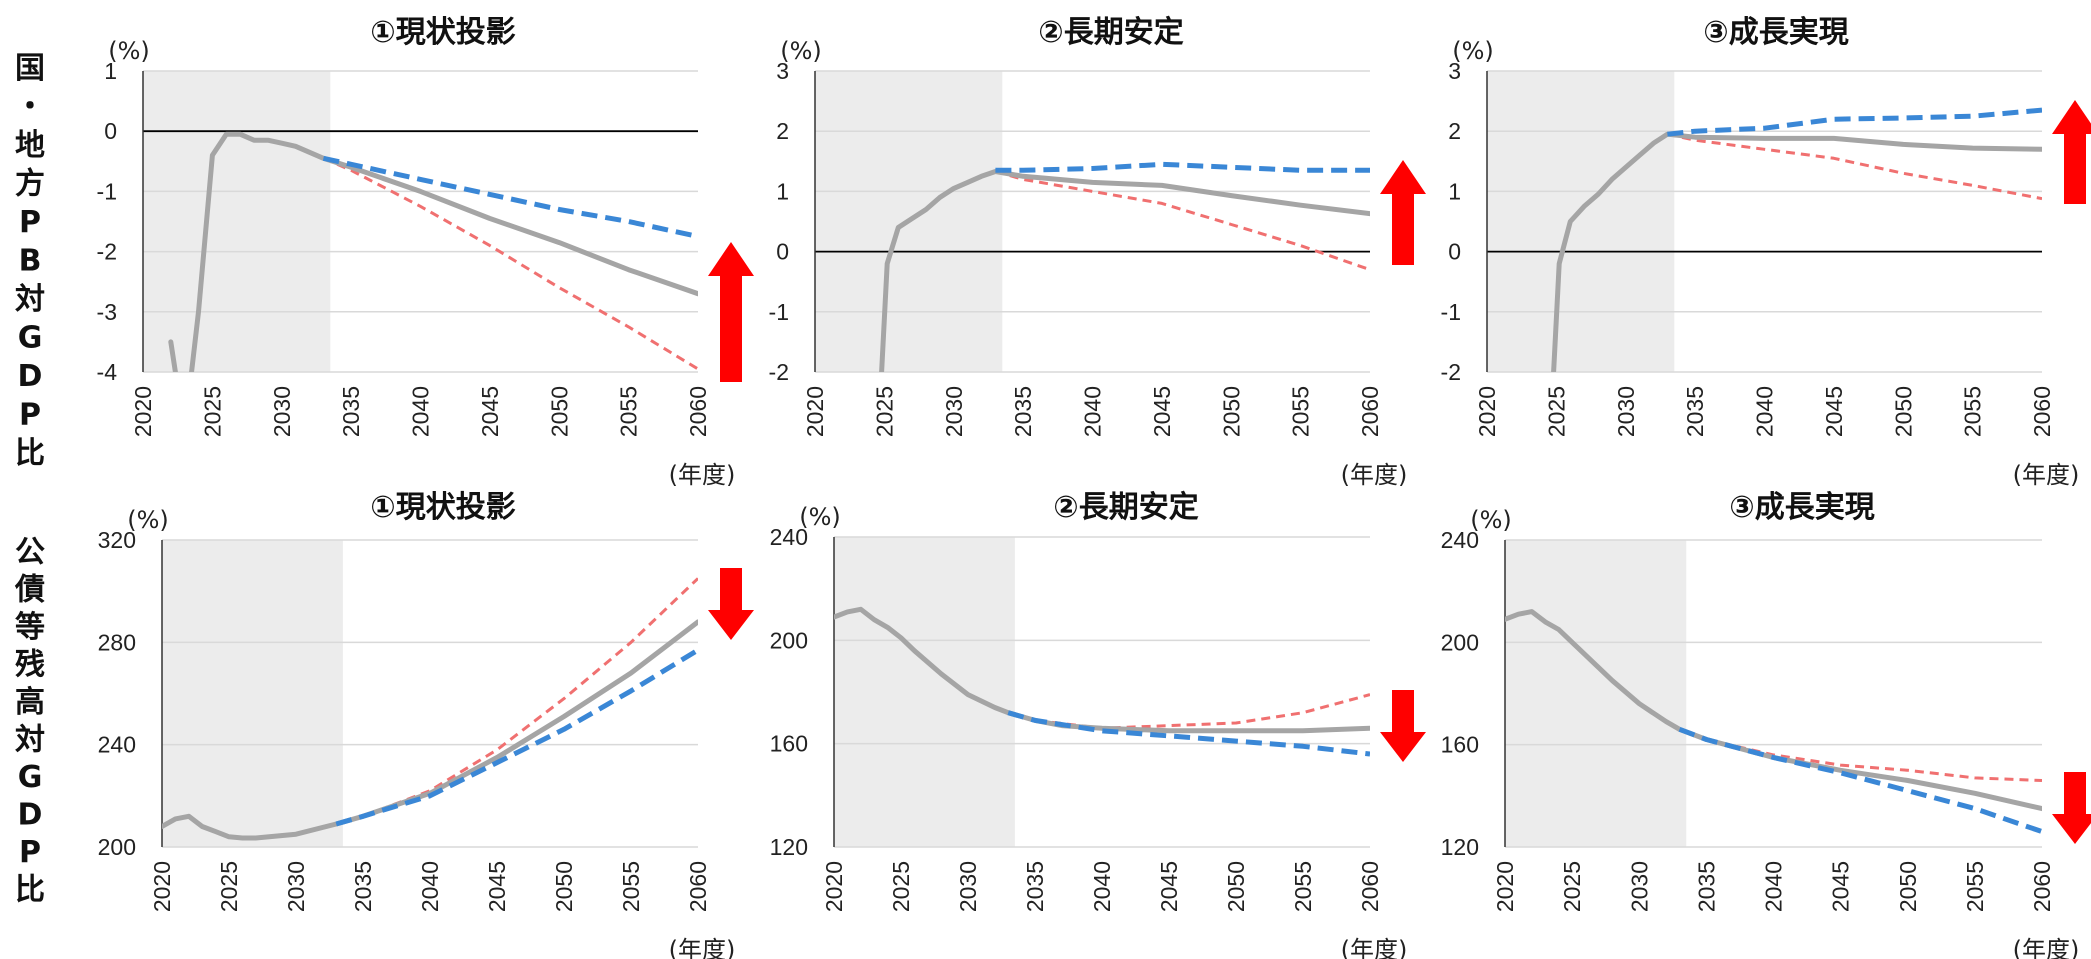 This screenshot has height=959, width=2091. I want to click on x-tick-label: 2040, so click(1093, 411).